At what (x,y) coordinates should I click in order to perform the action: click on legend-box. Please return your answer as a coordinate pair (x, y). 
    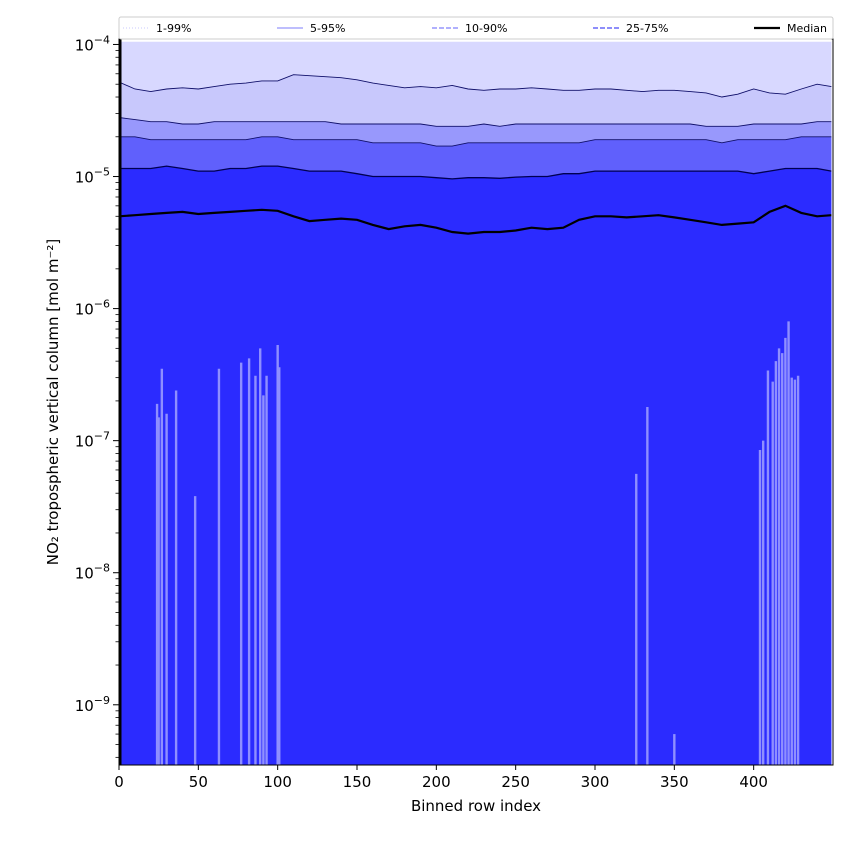
    Looking at the image, I should click on (476, 28).